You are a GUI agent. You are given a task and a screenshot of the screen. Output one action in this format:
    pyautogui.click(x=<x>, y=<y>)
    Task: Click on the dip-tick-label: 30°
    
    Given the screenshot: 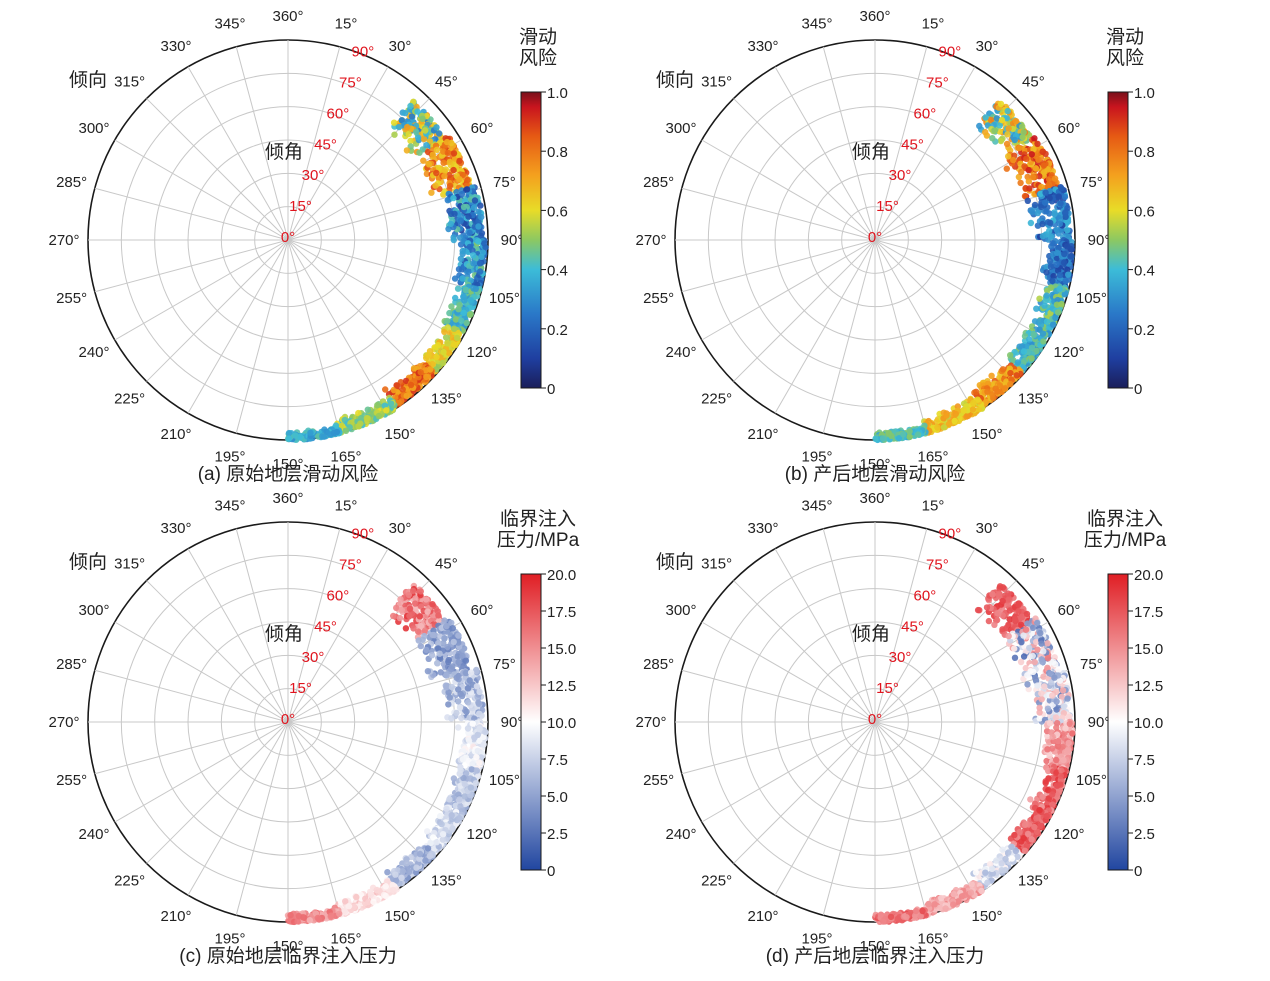 What is the action you would take?
    pyautogui.click(x=900, y=175)
    